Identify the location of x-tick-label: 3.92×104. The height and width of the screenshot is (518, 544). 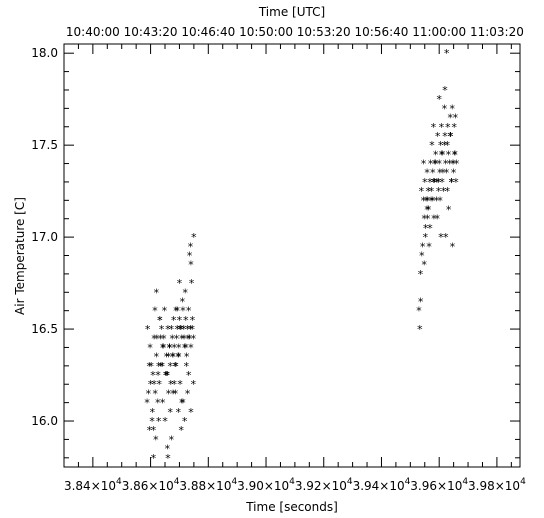
(324, 485).